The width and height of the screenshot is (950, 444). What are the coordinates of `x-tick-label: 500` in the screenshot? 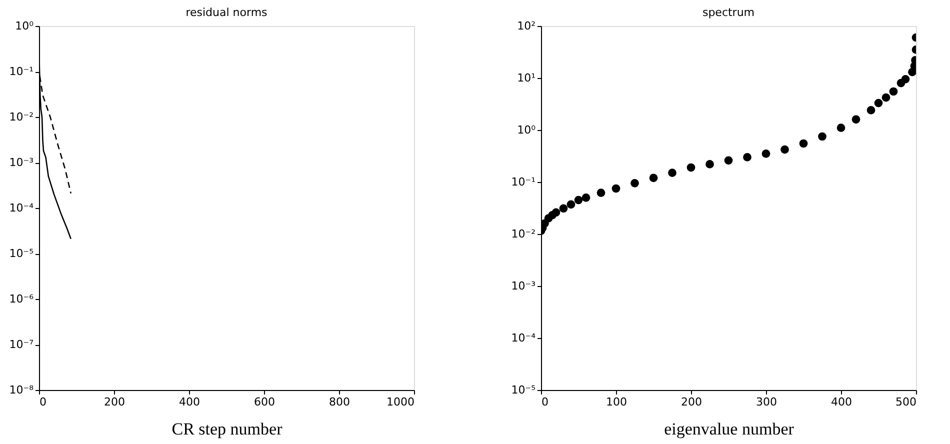 It's located at (906, 402).